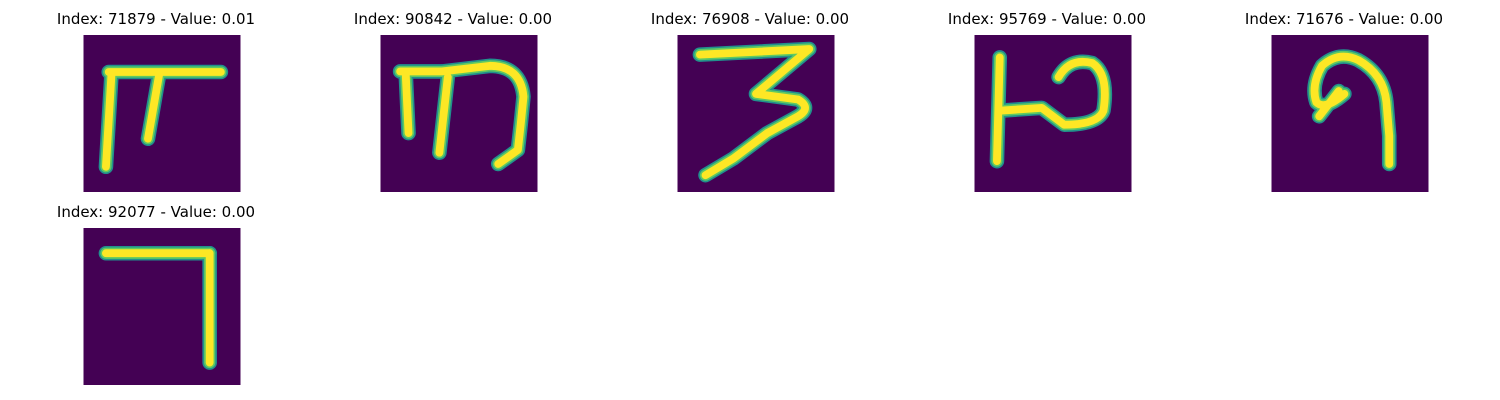 The height and width of the screenshot is (400, 1500). I want to click on panel-caption: Index: 90842 - Value: 0.00, so click(453, 19).